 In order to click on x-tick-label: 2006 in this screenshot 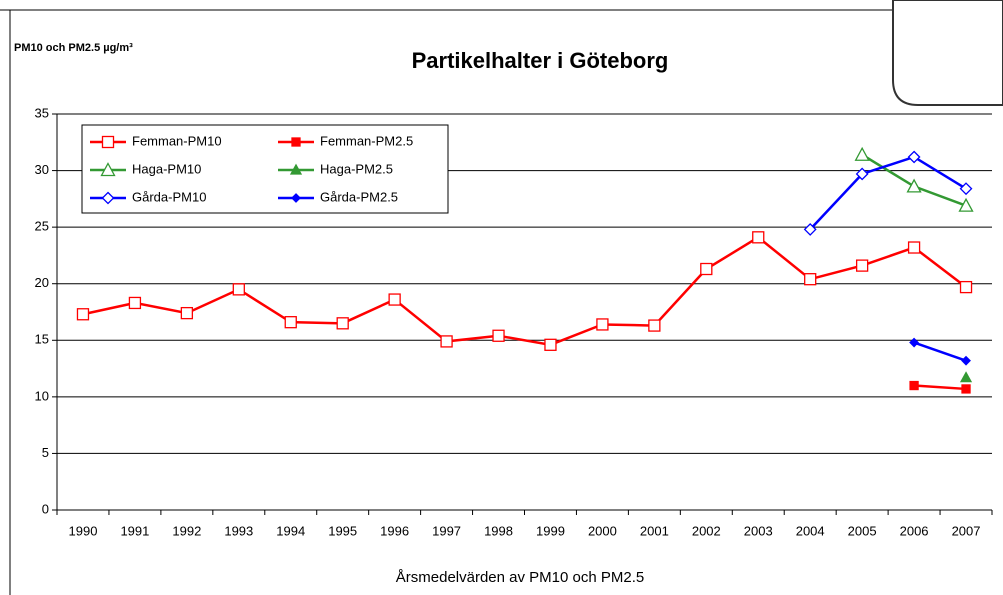, I will do `click(914, 530)`.